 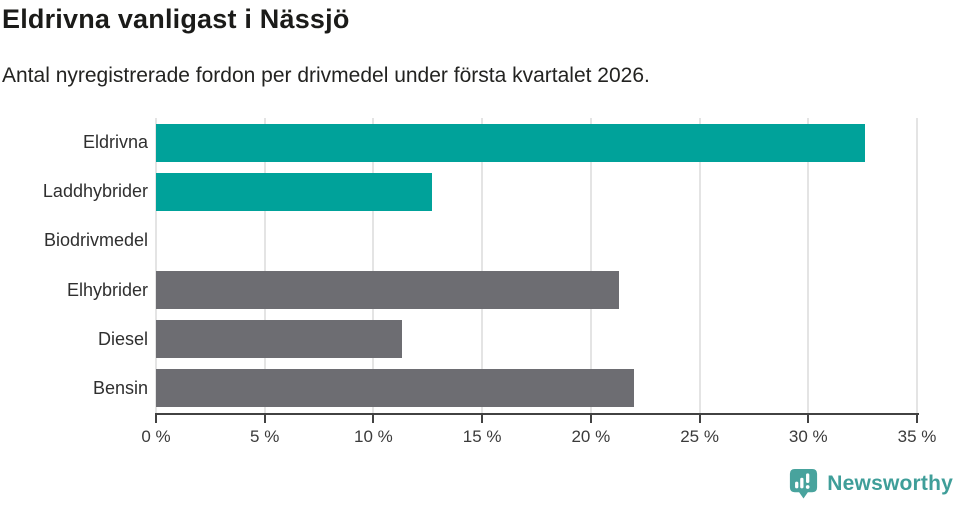 What do you see at coordinates (156, 436) in the screenshot?
I see `tick-label: 0 %` at bounding box center [156, 436].